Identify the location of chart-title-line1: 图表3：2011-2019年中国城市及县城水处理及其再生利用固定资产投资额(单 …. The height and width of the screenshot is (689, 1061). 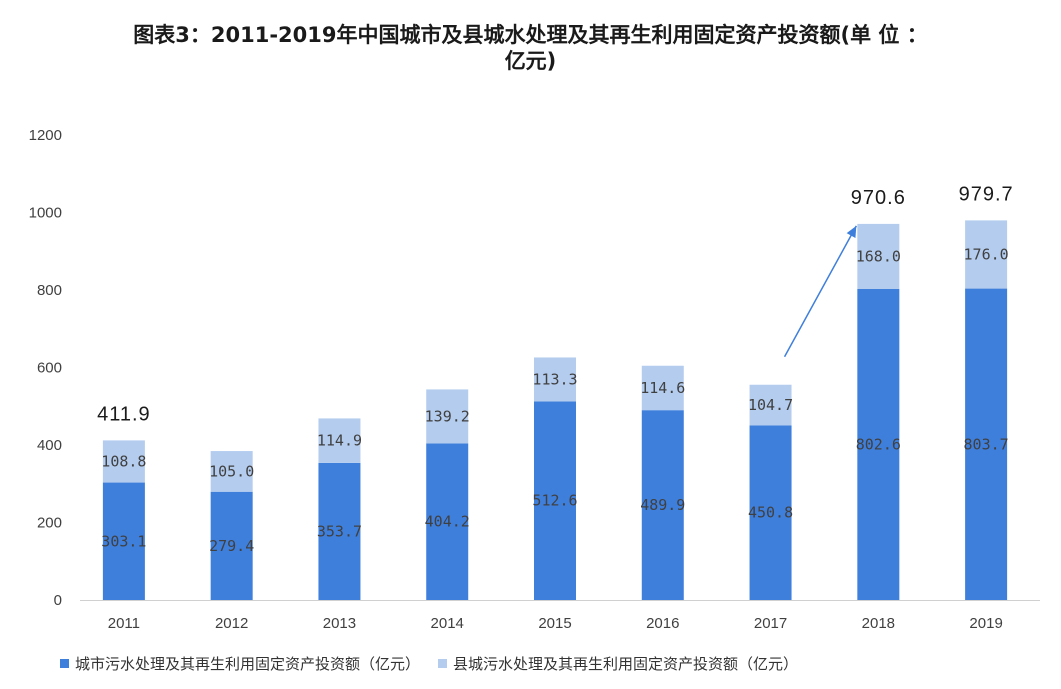
(530, 35).